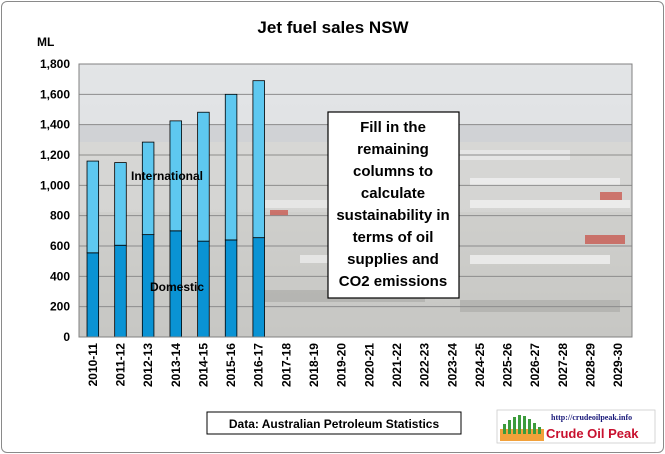  What do you see at coordinates (120, 365) in the screenshot?
I see `x-tick-label: 2011-12` at bounding box center [120, 365].